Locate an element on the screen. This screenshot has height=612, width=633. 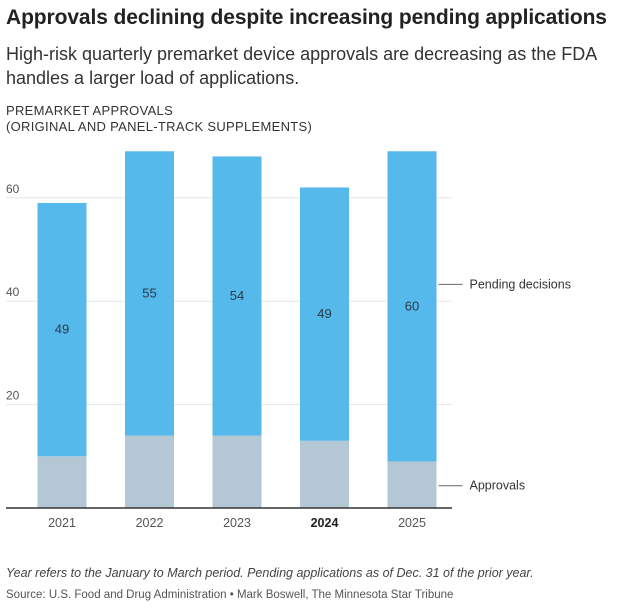
pending-bar-2022 is located at coordinates (149, 293).